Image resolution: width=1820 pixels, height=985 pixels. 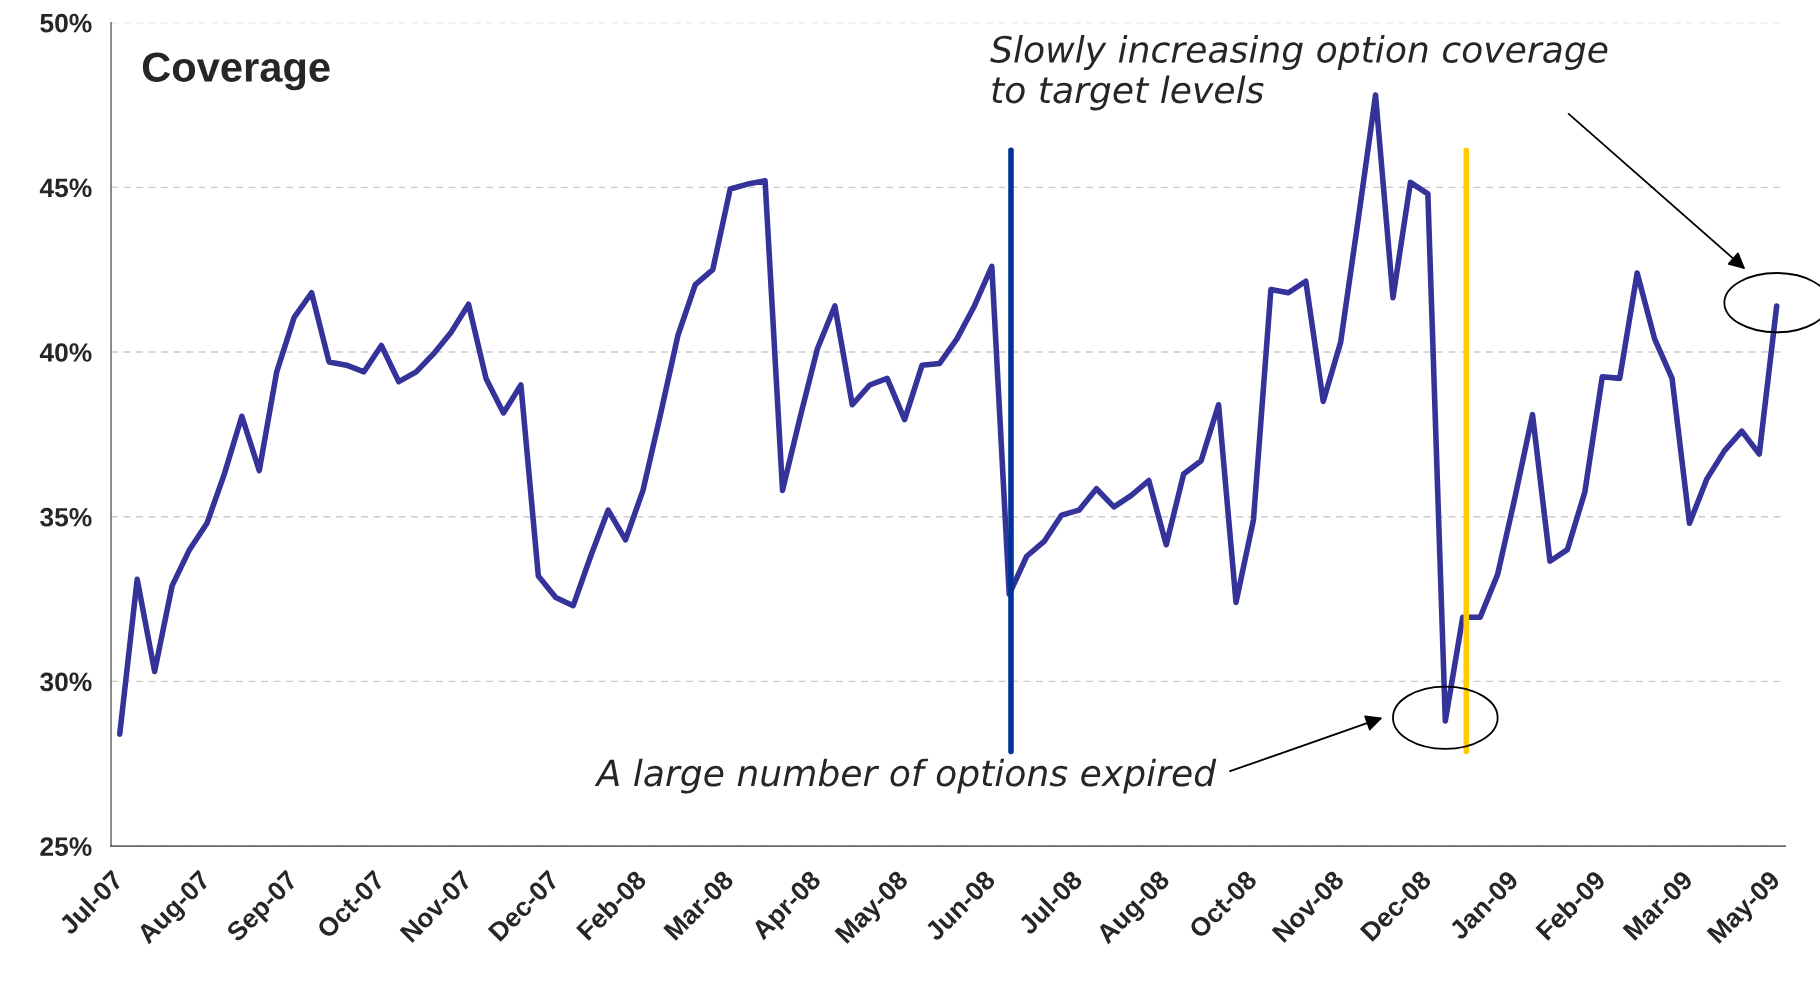 What do you see at coordinates (65, 188) in the screenshot?
I see `y-tick-label: 45%` at bounding box center [65, 188].